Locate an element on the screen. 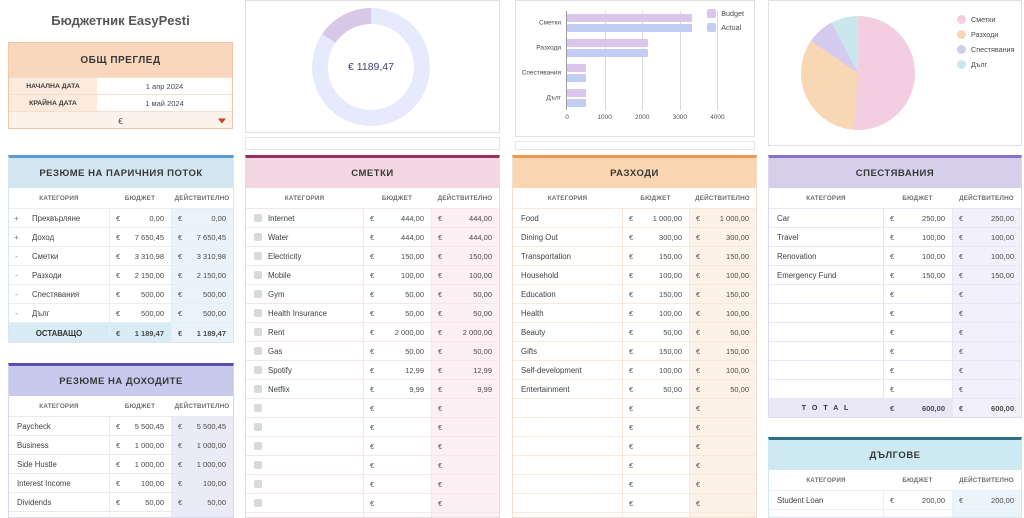  amount-cell: €250,00 is located at coordinates (917, 218).